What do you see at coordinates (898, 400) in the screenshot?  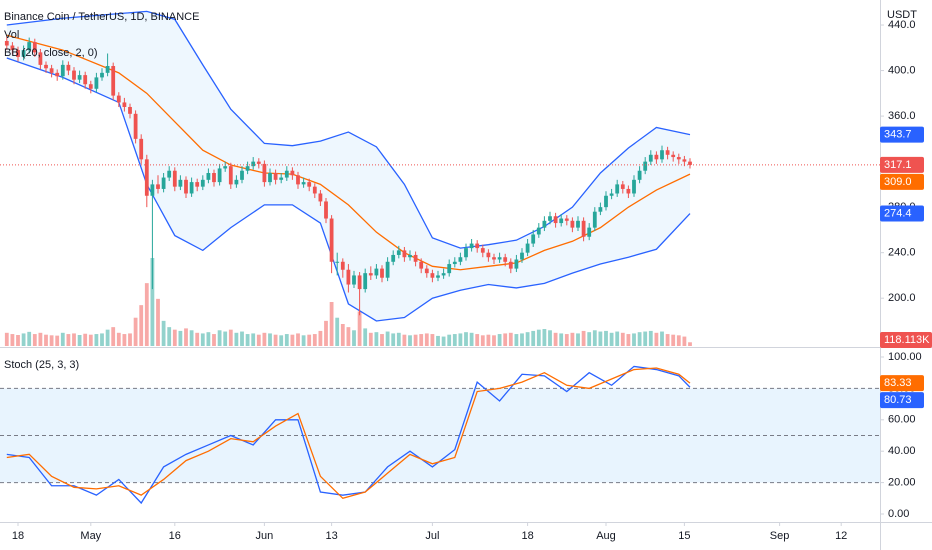 I see `last-value-label: 80.73` at bounding box center [898, 400].